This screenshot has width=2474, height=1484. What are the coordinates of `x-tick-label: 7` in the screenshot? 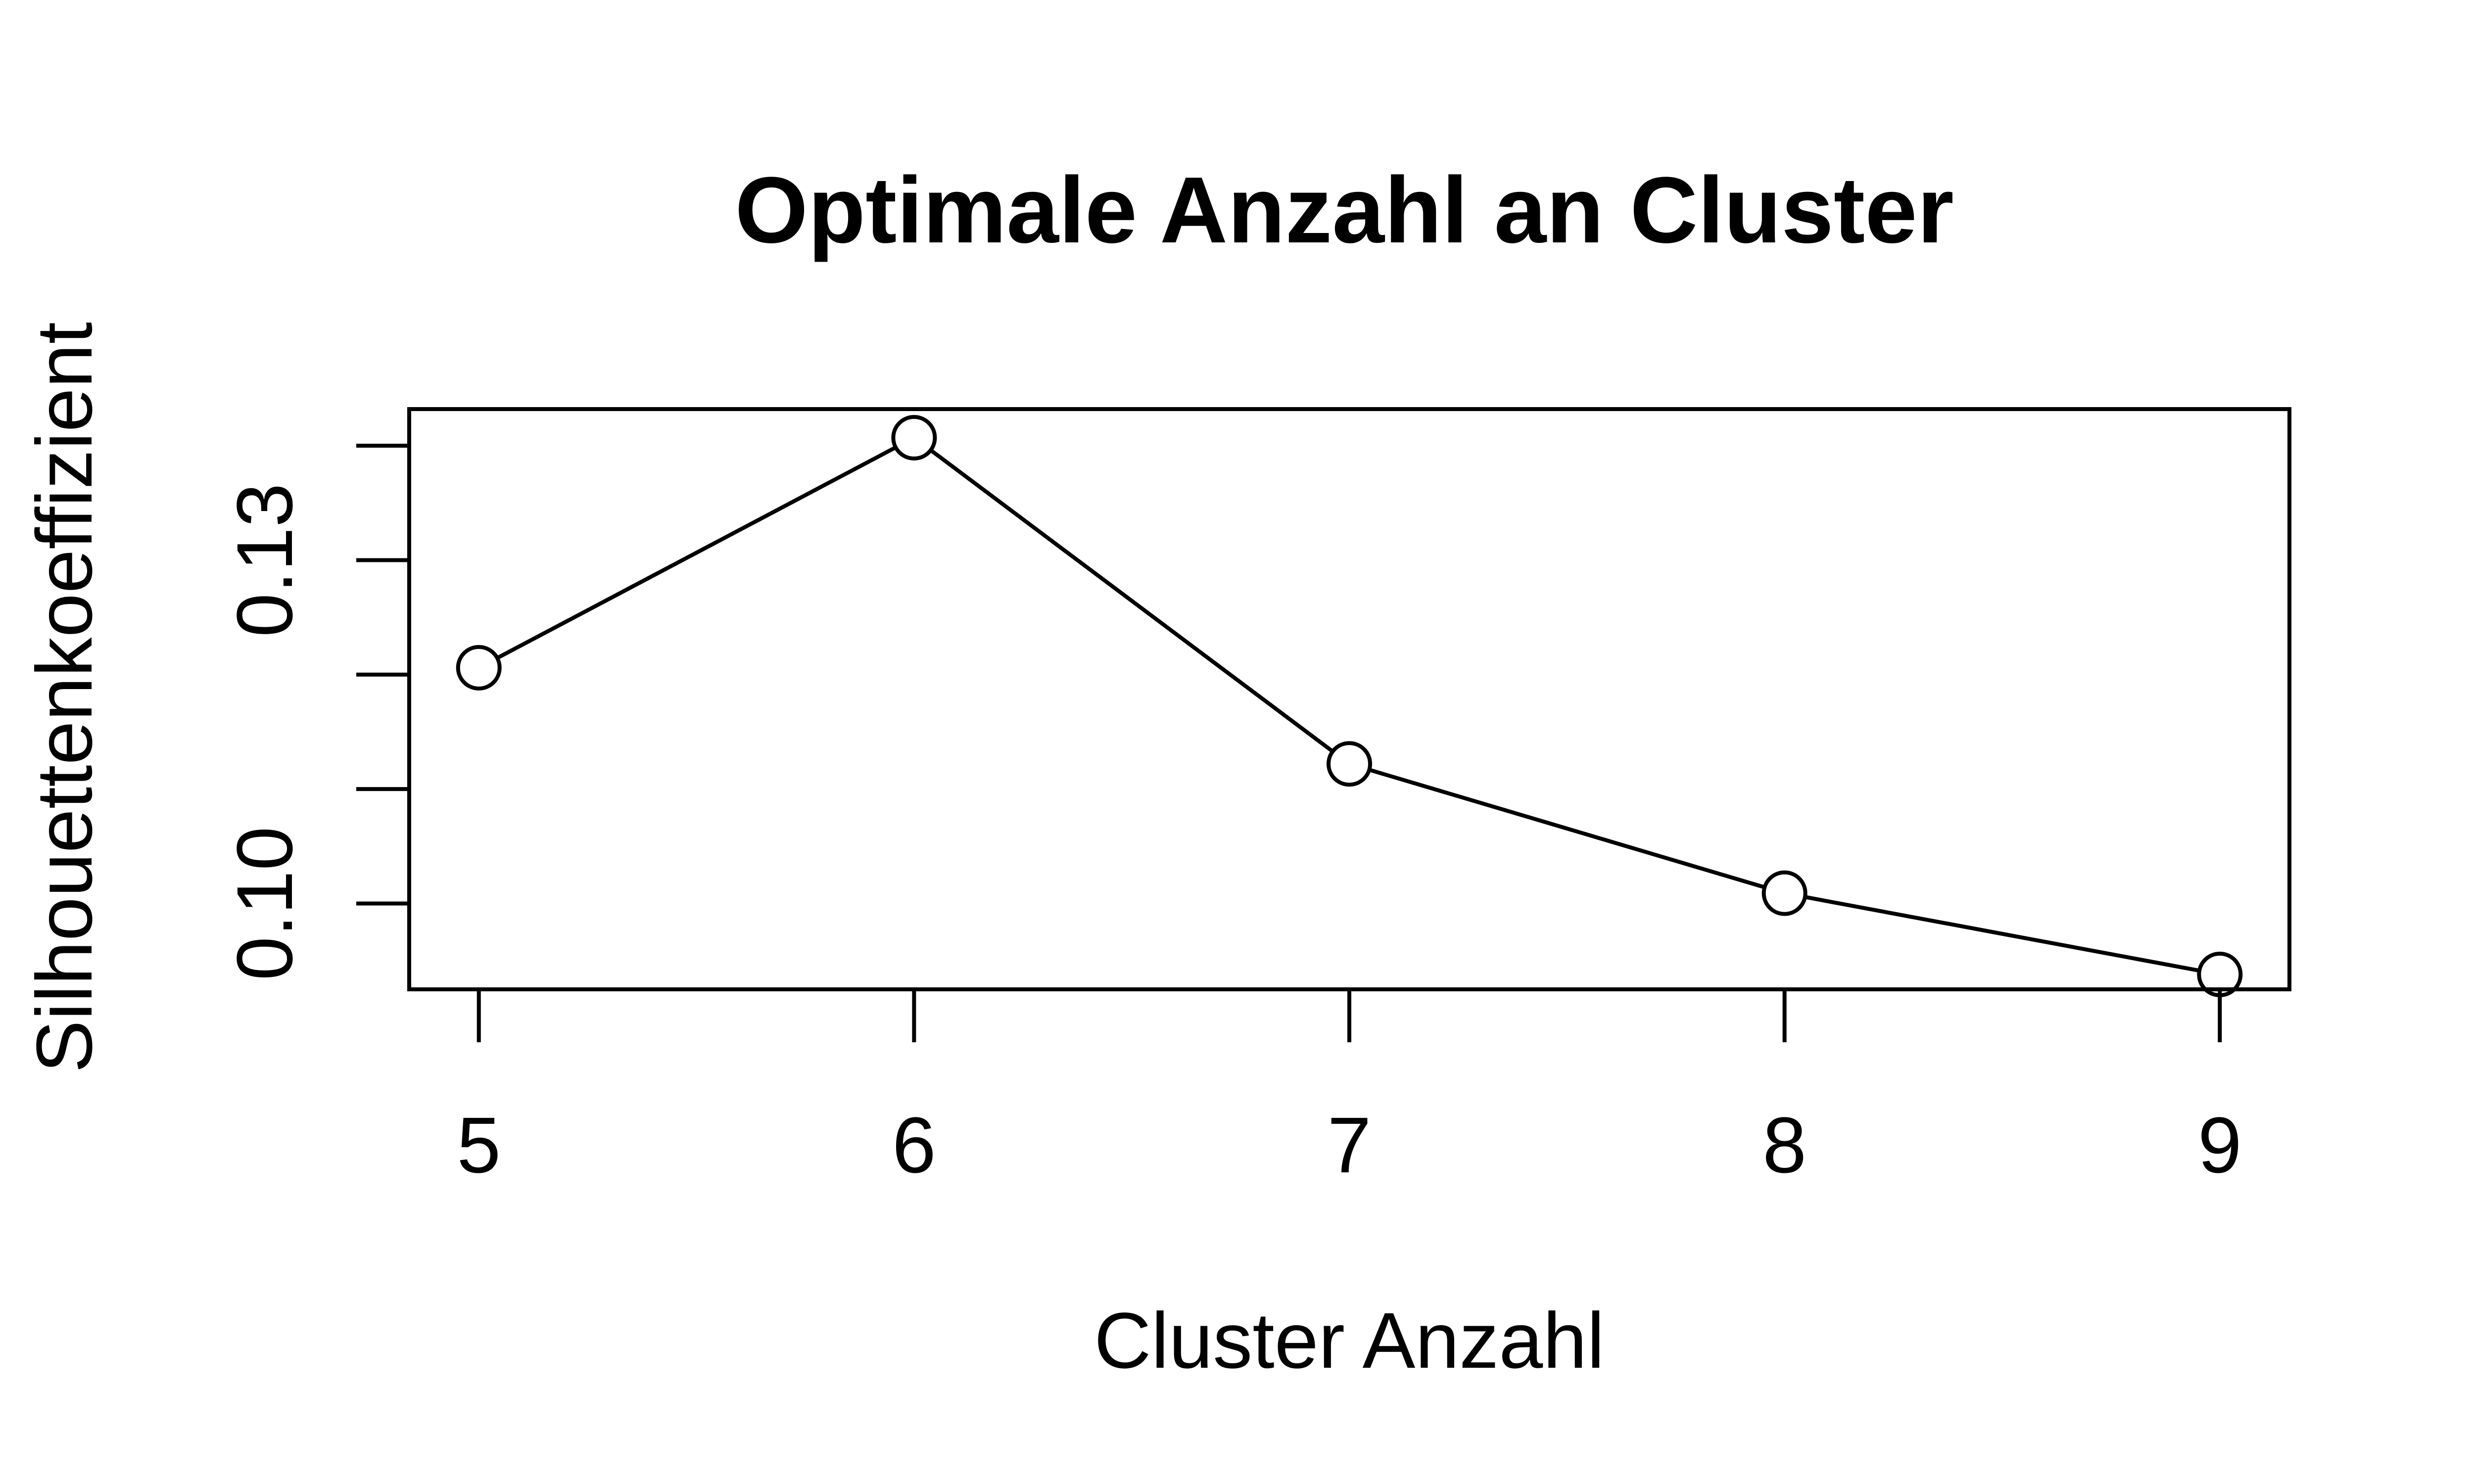 It's located at (1350, 1145).